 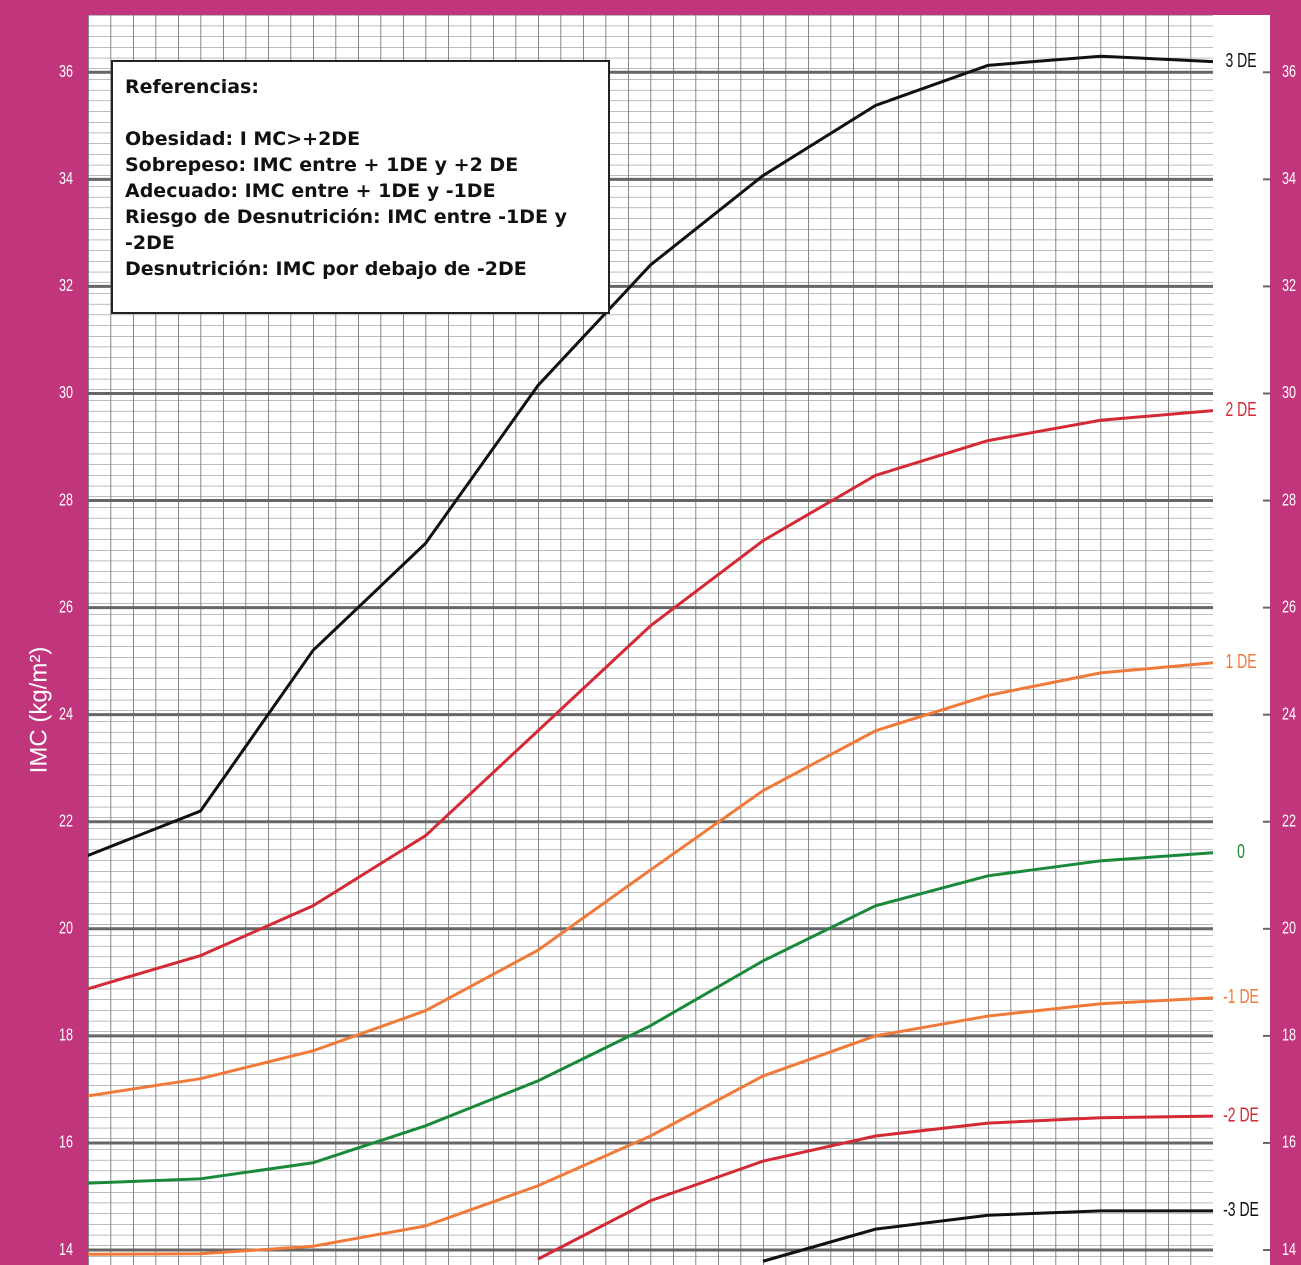 I want to click on y-tick-label: 30, so click(x=66, y=393).